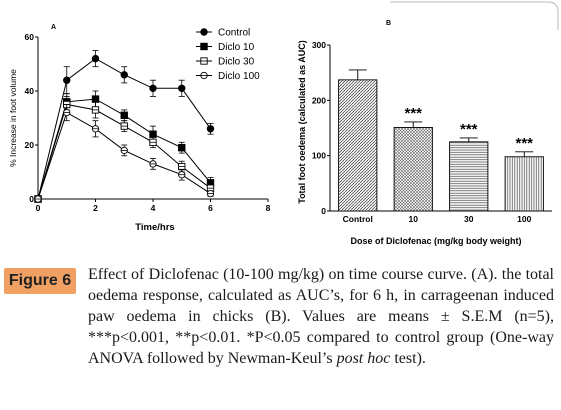  I want to click on category-label: 30, so click(469, 219).